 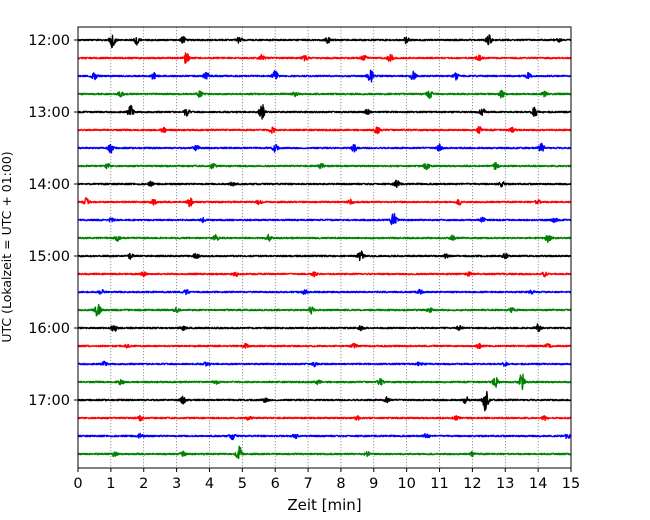 What do you see at coordinates (538, 484) in the screenshot?
I see `x-tick-label: 14` at bounding box center [538, 484].